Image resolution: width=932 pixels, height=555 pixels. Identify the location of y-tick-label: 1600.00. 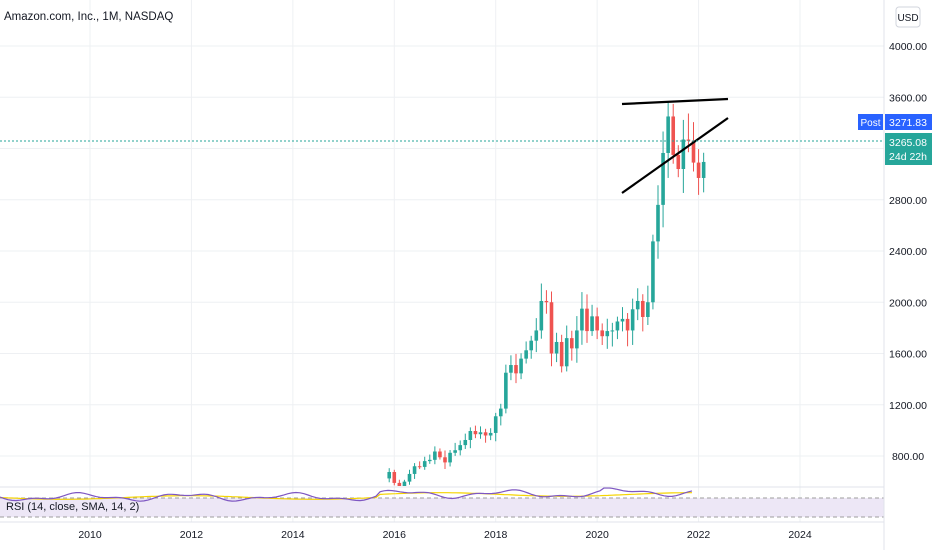
(908, 355).